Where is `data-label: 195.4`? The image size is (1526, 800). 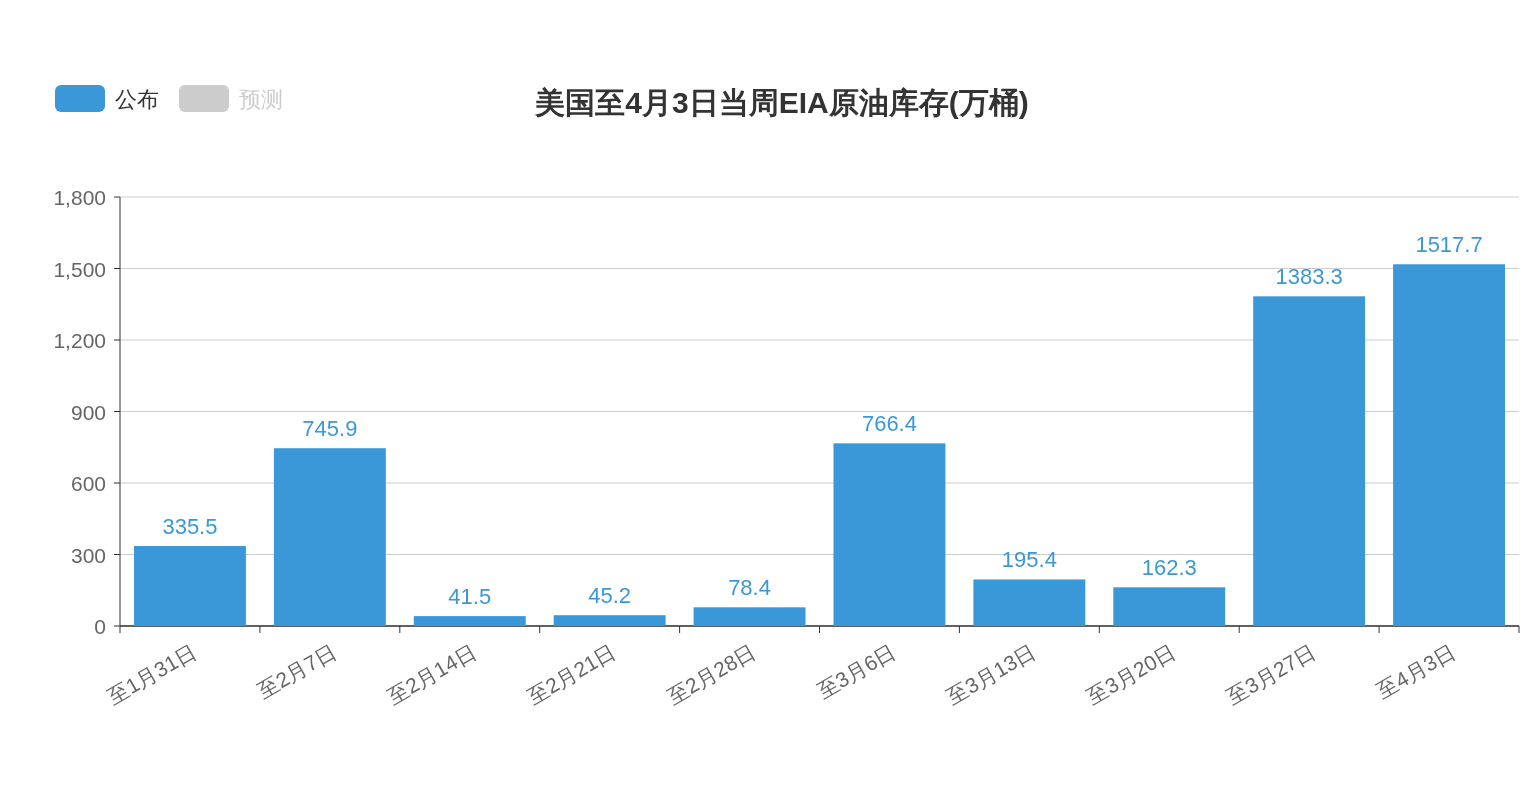
data-label: 195.4 is located at coordinates (1029, 560).